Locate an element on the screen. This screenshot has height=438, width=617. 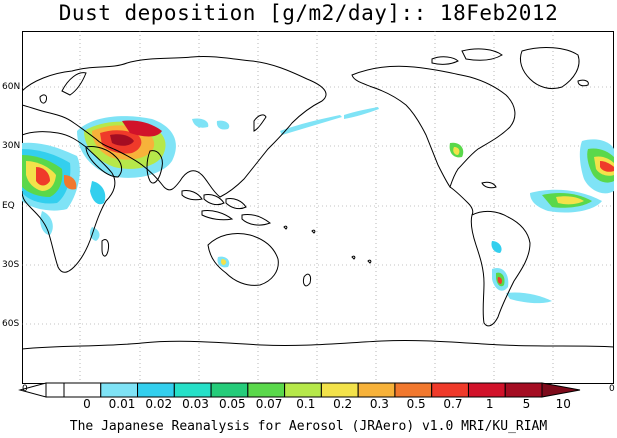
colorbar-tick-label: 0.03 is located at coordinates (195, 404).